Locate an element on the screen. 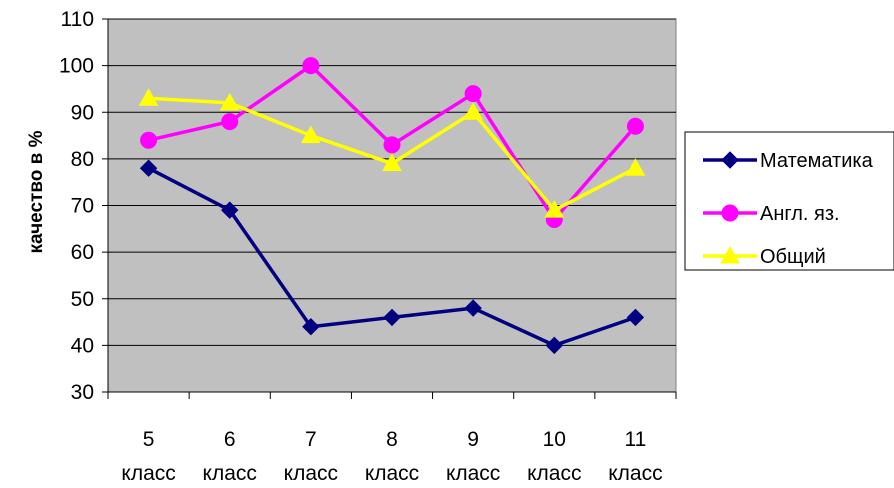 The height and width of the screenshot is (488, 894). y-axis-title: качество в % is located at coordinates (36, 191).